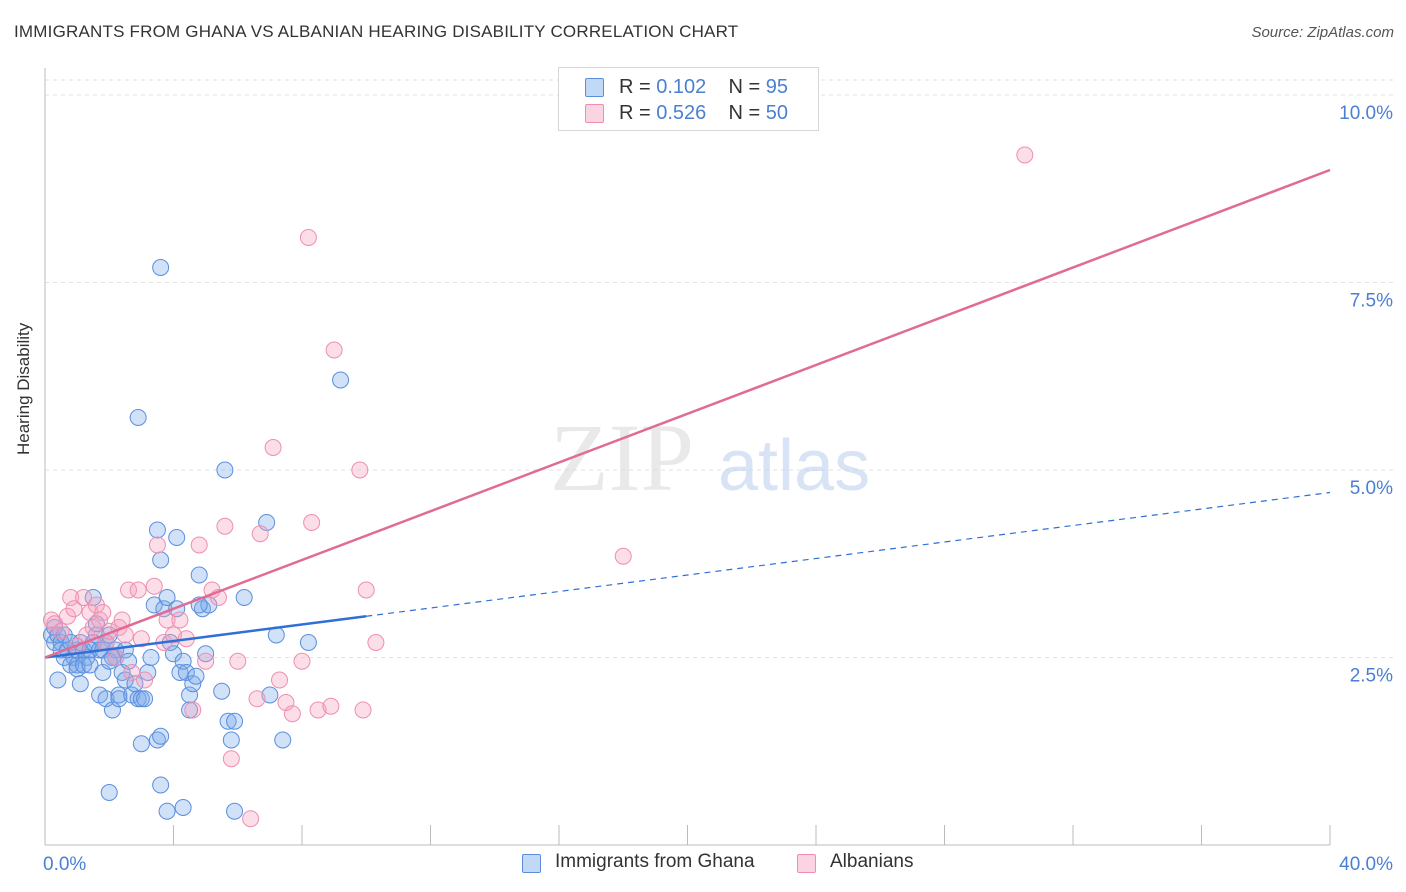 The width and height of the screenshot is (1406, 892). Describe the element at coordinates (848, 554) in the screenshot. I see `trend-line-ghana-extension` at that location.